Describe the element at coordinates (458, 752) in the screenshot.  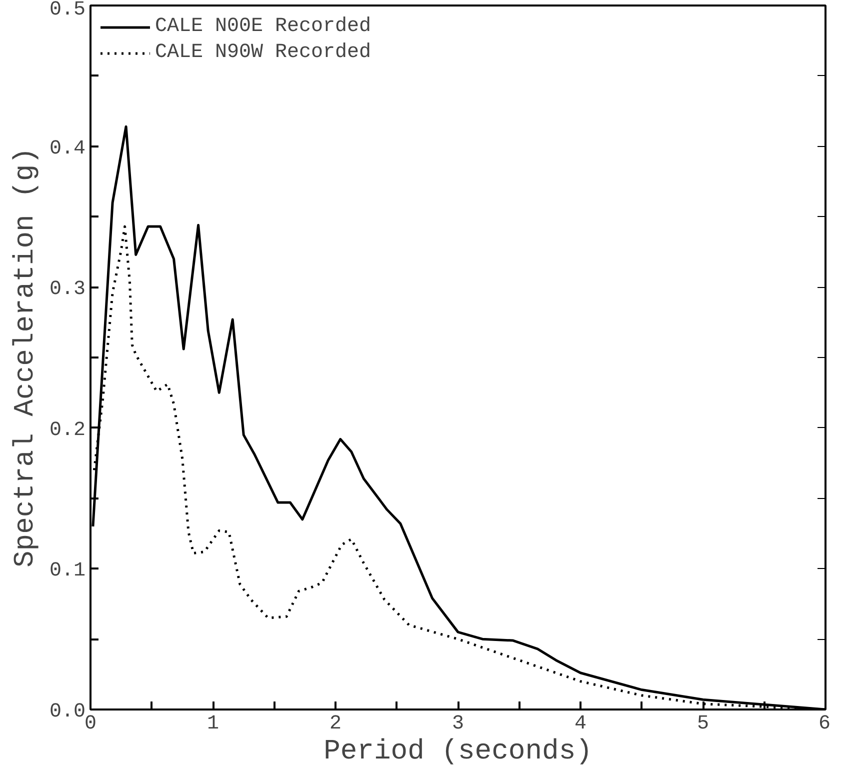
I see `x-axis-title: Period (seconds)` at that location.